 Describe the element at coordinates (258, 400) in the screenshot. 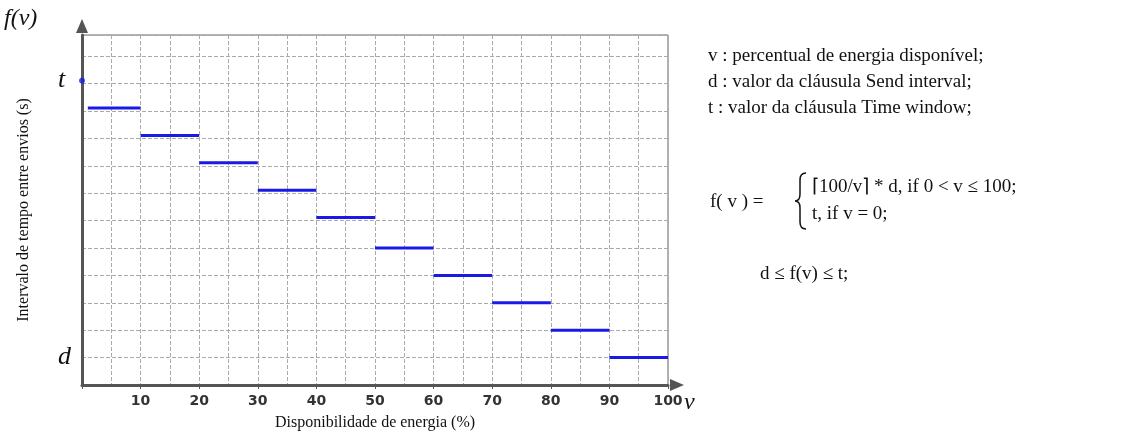

I see `x-tick-label: 30` at that location.